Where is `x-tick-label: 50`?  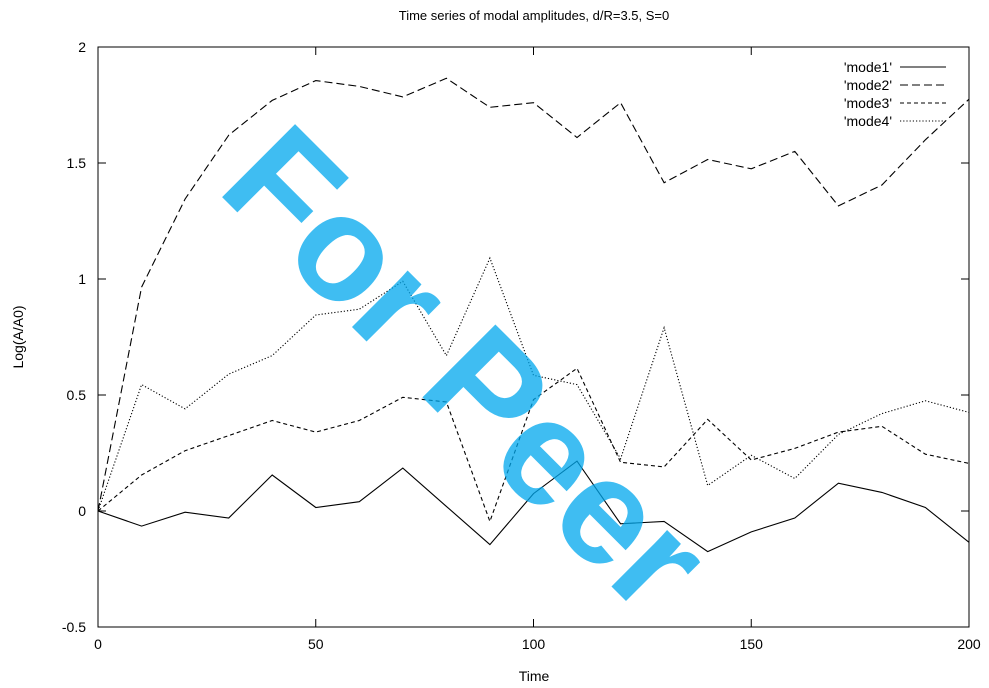
x-tick-label: 50 is located at coordinates (316, 644).